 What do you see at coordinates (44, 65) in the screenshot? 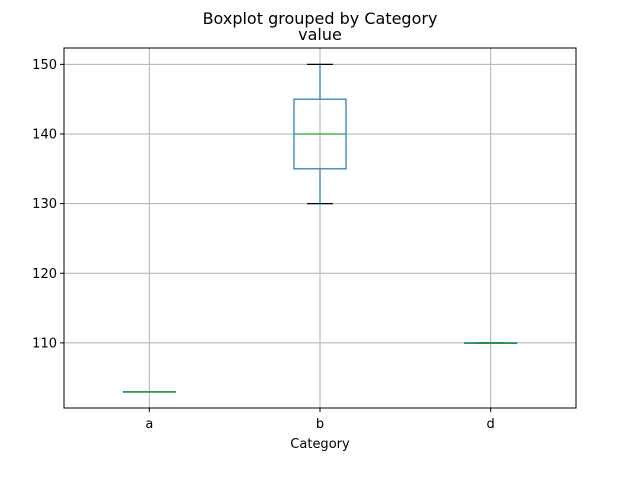
I see `y-tick-label: 150` at bounding box center [44, 65].